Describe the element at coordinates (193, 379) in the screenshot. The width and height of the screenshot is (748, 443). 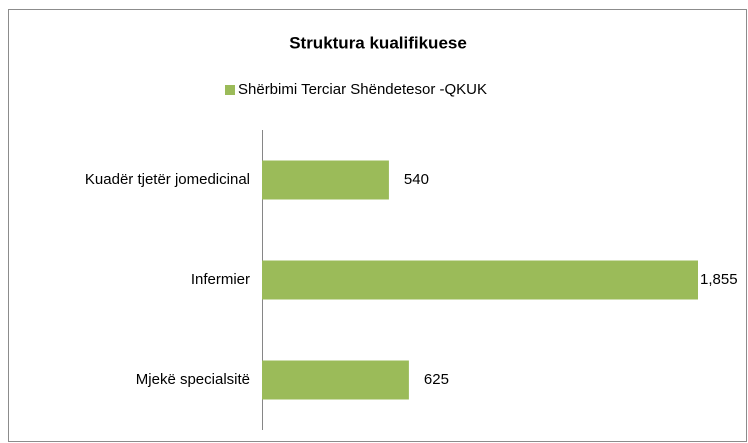
I see `y-tick-label: Mjekë specialsitë` at that location.